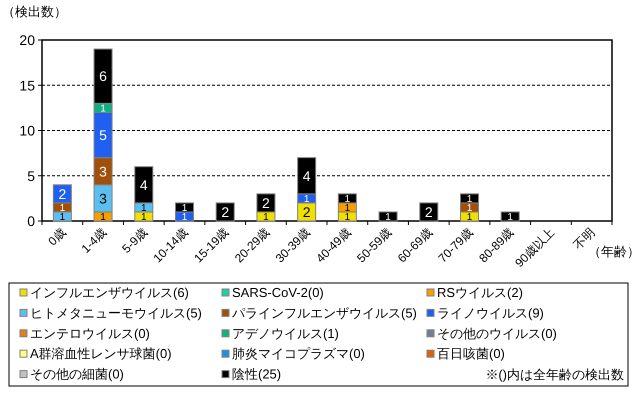  Describe the element at coordinates (134, 240) in the screenshot. I see `x-tick-label: 5-9歳` at that location.